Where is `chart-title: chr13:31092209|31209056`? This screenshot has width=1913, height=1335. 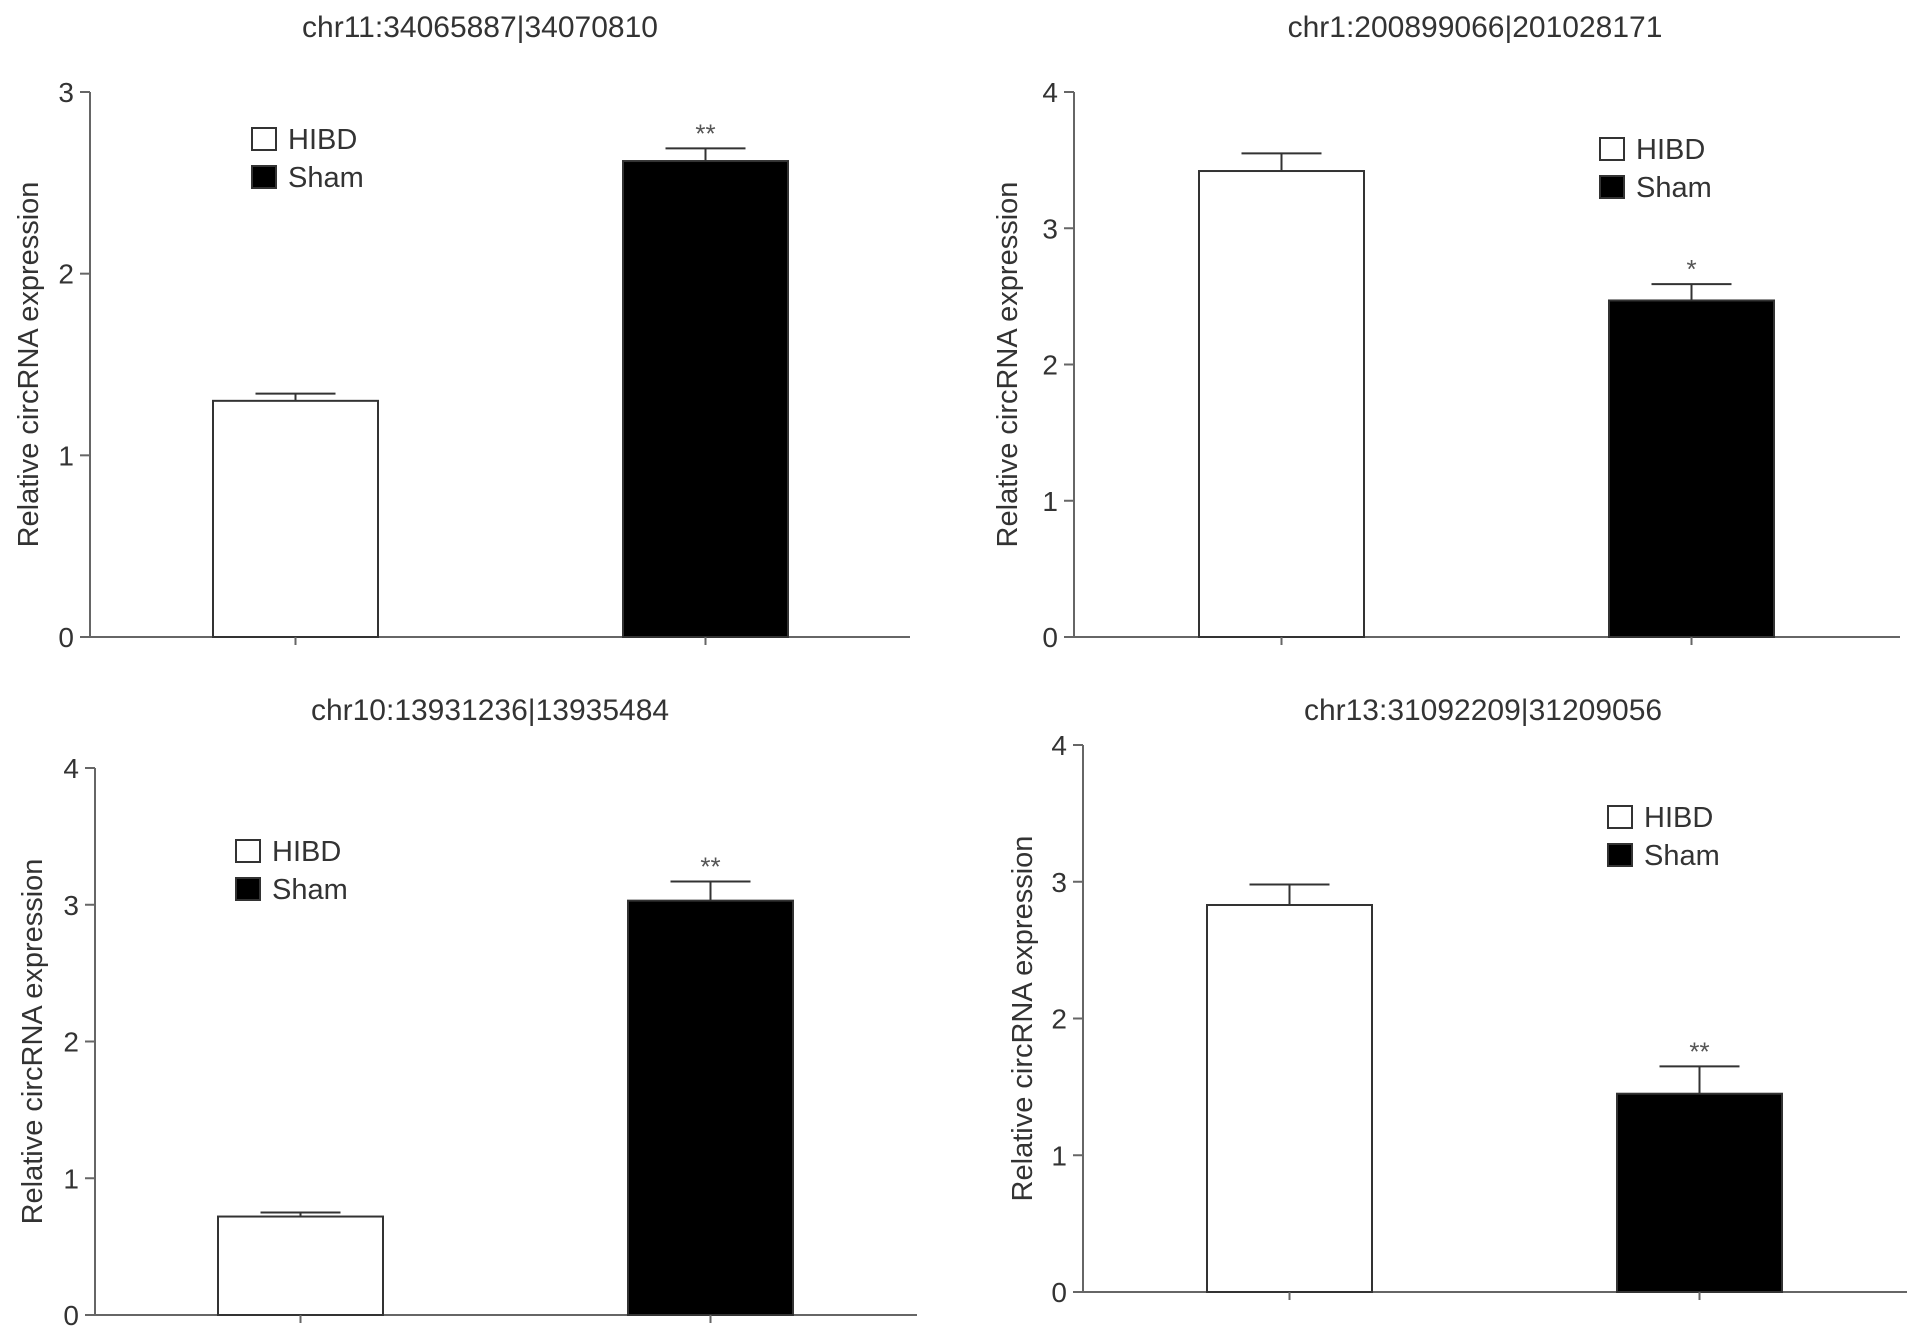
chart-title: chr13:31092209|31209056 is located at coordinates (1483, 710).